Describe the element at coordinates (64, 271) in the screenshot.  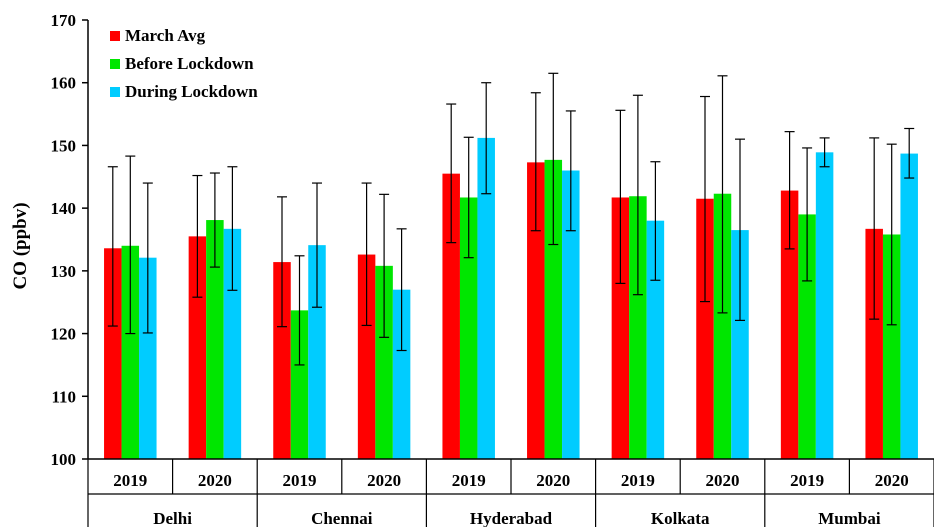
I see `y-tick-label: 130` at that location.